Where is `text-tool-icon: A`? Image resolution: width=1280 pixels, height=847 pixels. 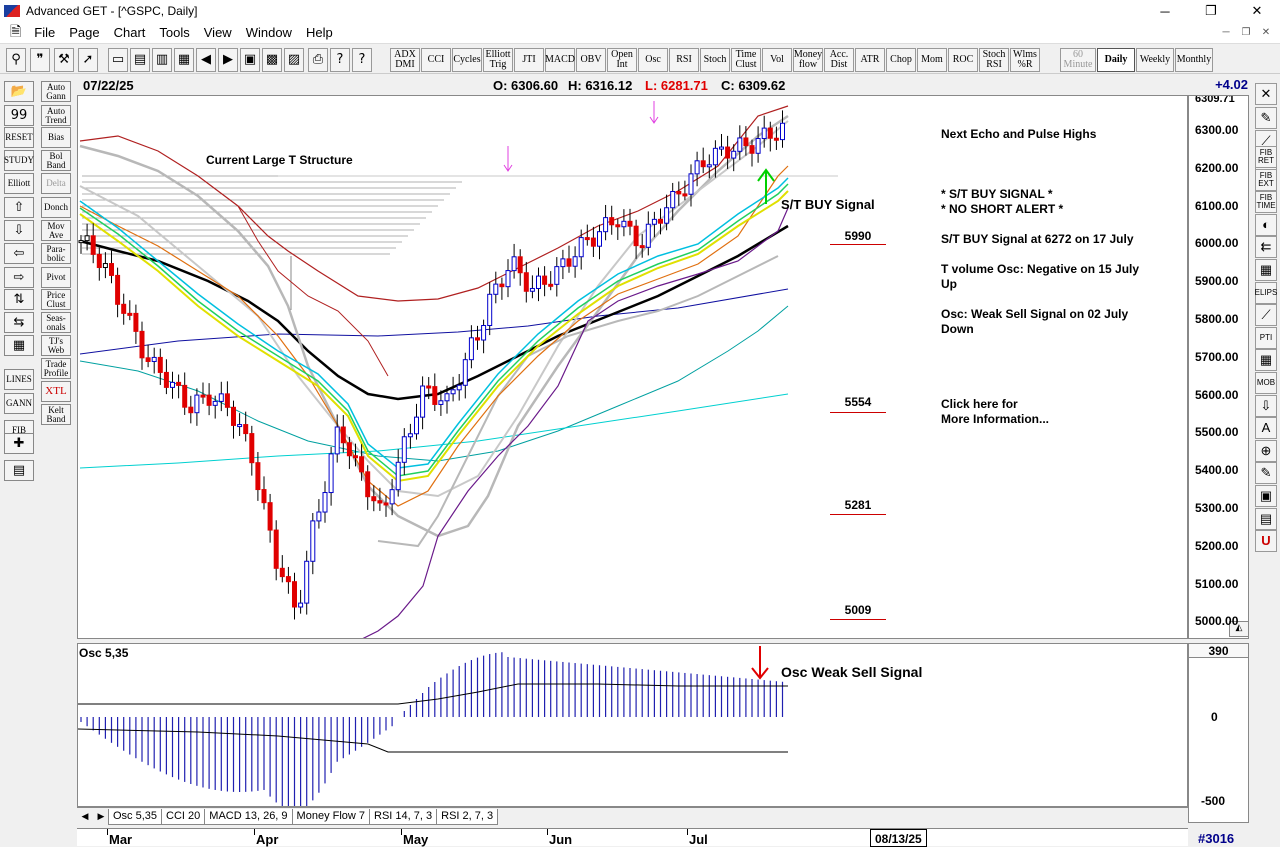
text-tool-icon: A is located at coordinates (1266, 428).